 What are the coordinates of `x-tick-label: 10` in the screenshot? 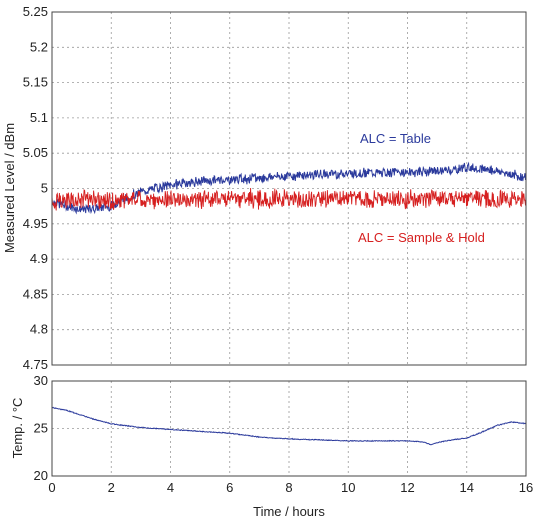 It's located at (348, 487).